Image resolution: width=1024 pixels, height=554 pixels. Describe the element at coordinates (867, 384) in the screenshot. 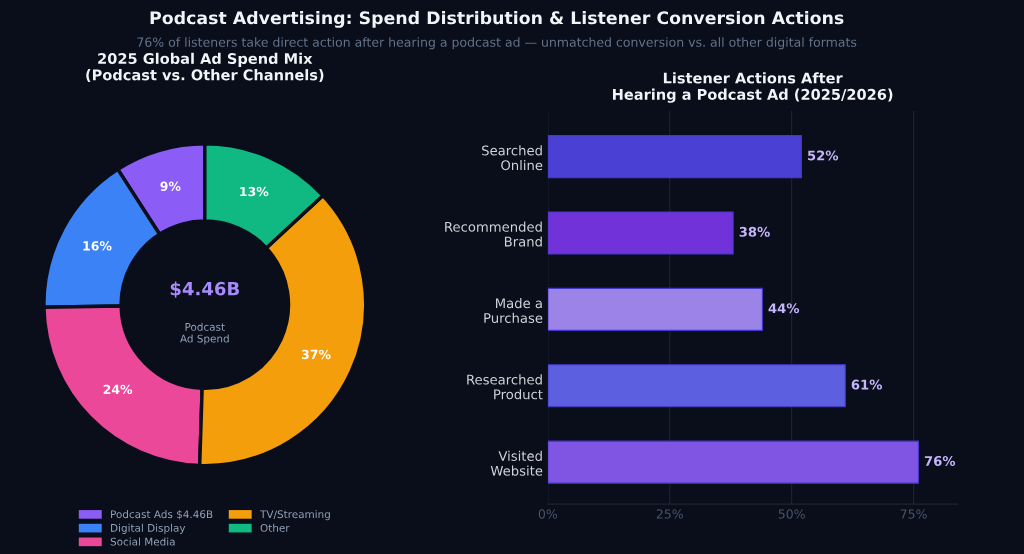

I see `data-label: 61%` at that location.